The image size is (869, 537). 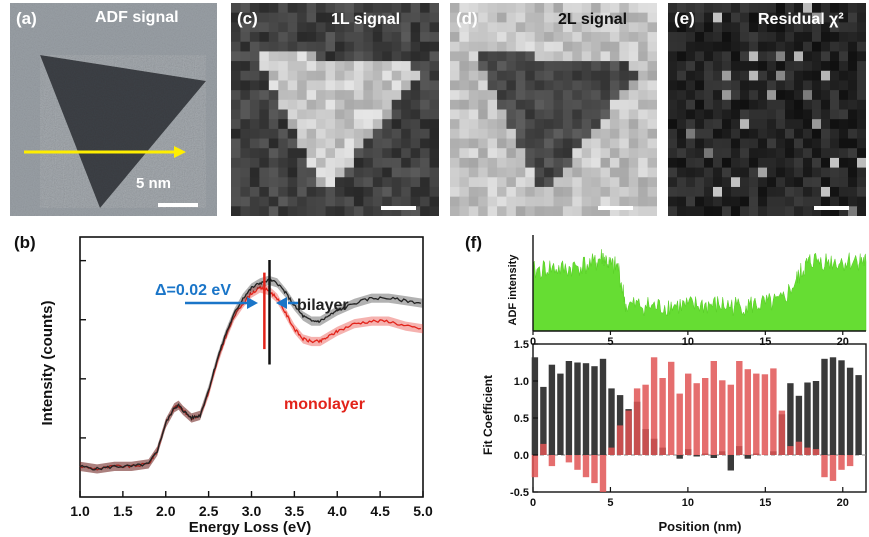 What do you see at coordinates (250, 374) in the screenshot?
I see `series-line-bilayer` at bounding box center [250, 374].